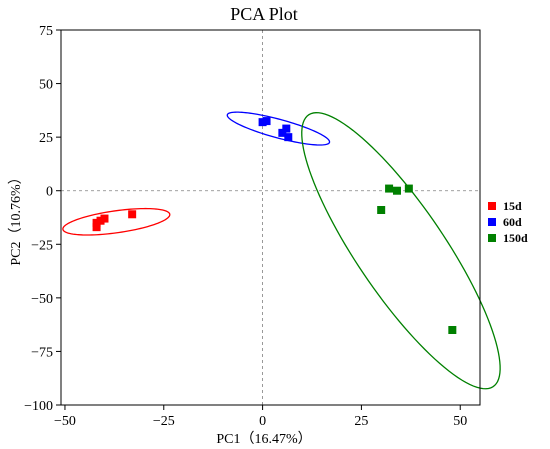  I want to click on legend: 15d 60d 150d, so click(508, 222).